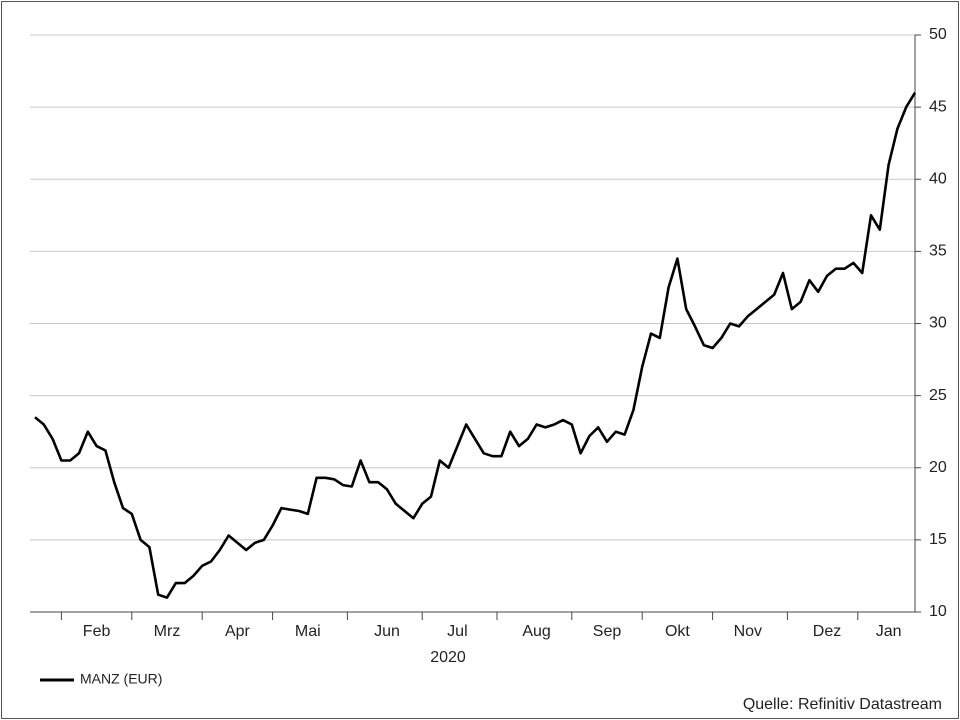 This screenshot has width=960, height=720. What do you see at coordinates (536, 631) in the screenshot?
I see `x-tick-label: Aug` at bounding box center [536, 631].